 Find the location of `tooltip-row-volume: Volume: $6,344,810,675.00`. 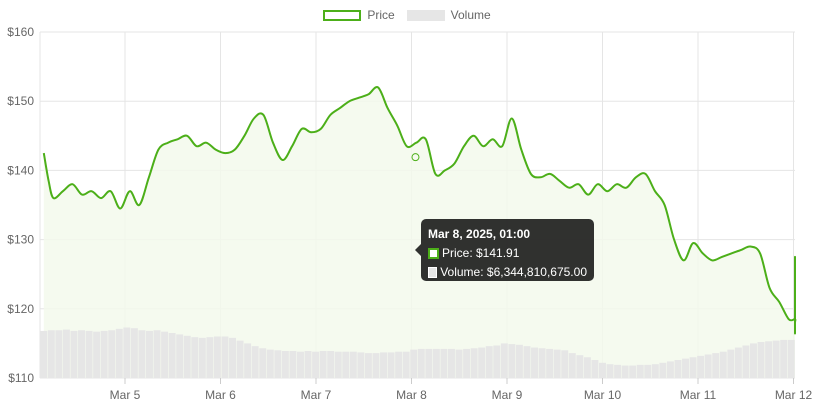

tooltip-row-volume: Volume: $6,344,810,675.00 is located at coordinates (507, 272).